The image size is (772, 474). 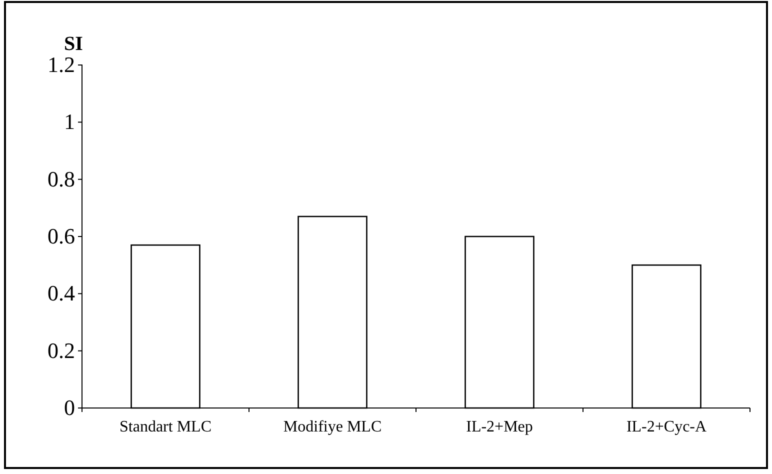 I want to click on x-tick-label: Modifiye MLC, so click(x=332, y=427).